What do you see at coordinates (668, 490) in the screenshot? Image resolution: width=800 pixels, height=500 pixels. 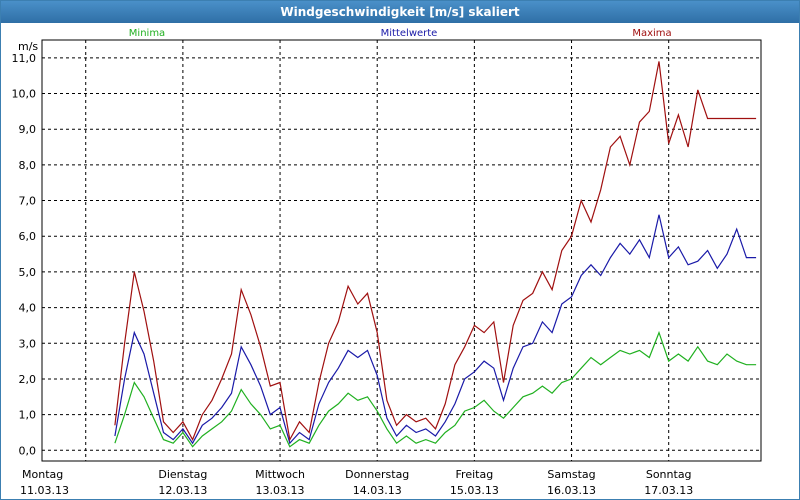 I see `x-day-date: 17.03.13` at bounding box center [668, 490].